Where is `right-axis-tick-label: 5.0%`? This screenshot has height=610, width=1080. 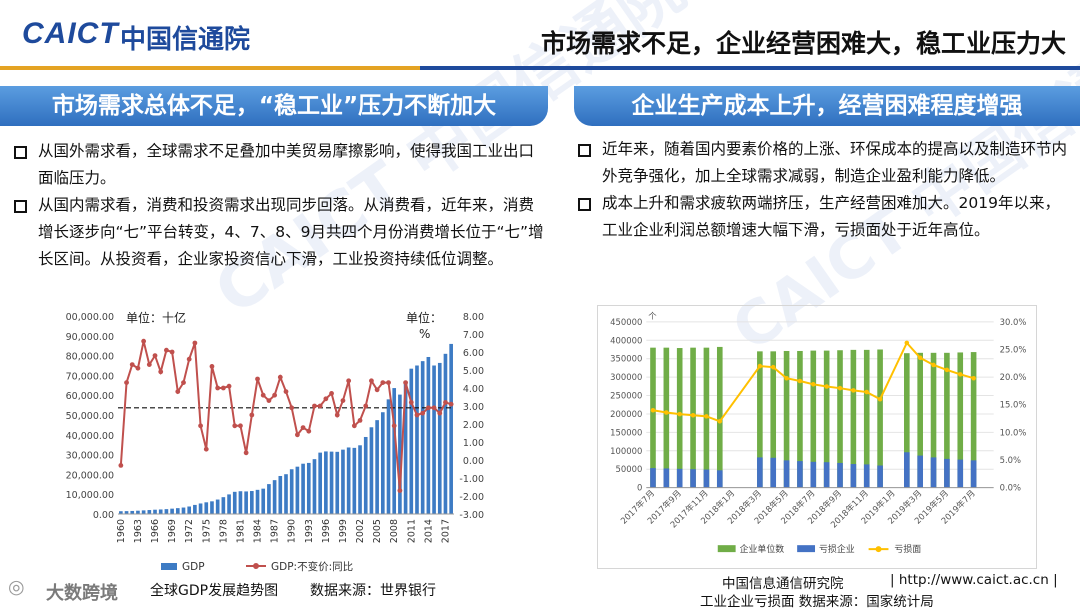 right-axis-tick-label: 5.0% is located at coordinates (1010, 460).